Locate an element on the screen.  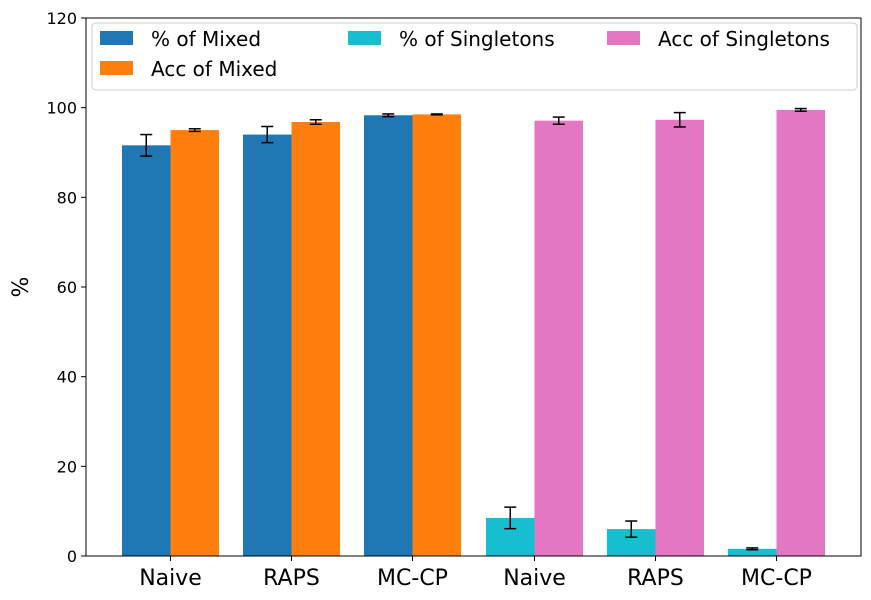
bar-pct-of-mixed-raps is located at coordinates (267, 345).